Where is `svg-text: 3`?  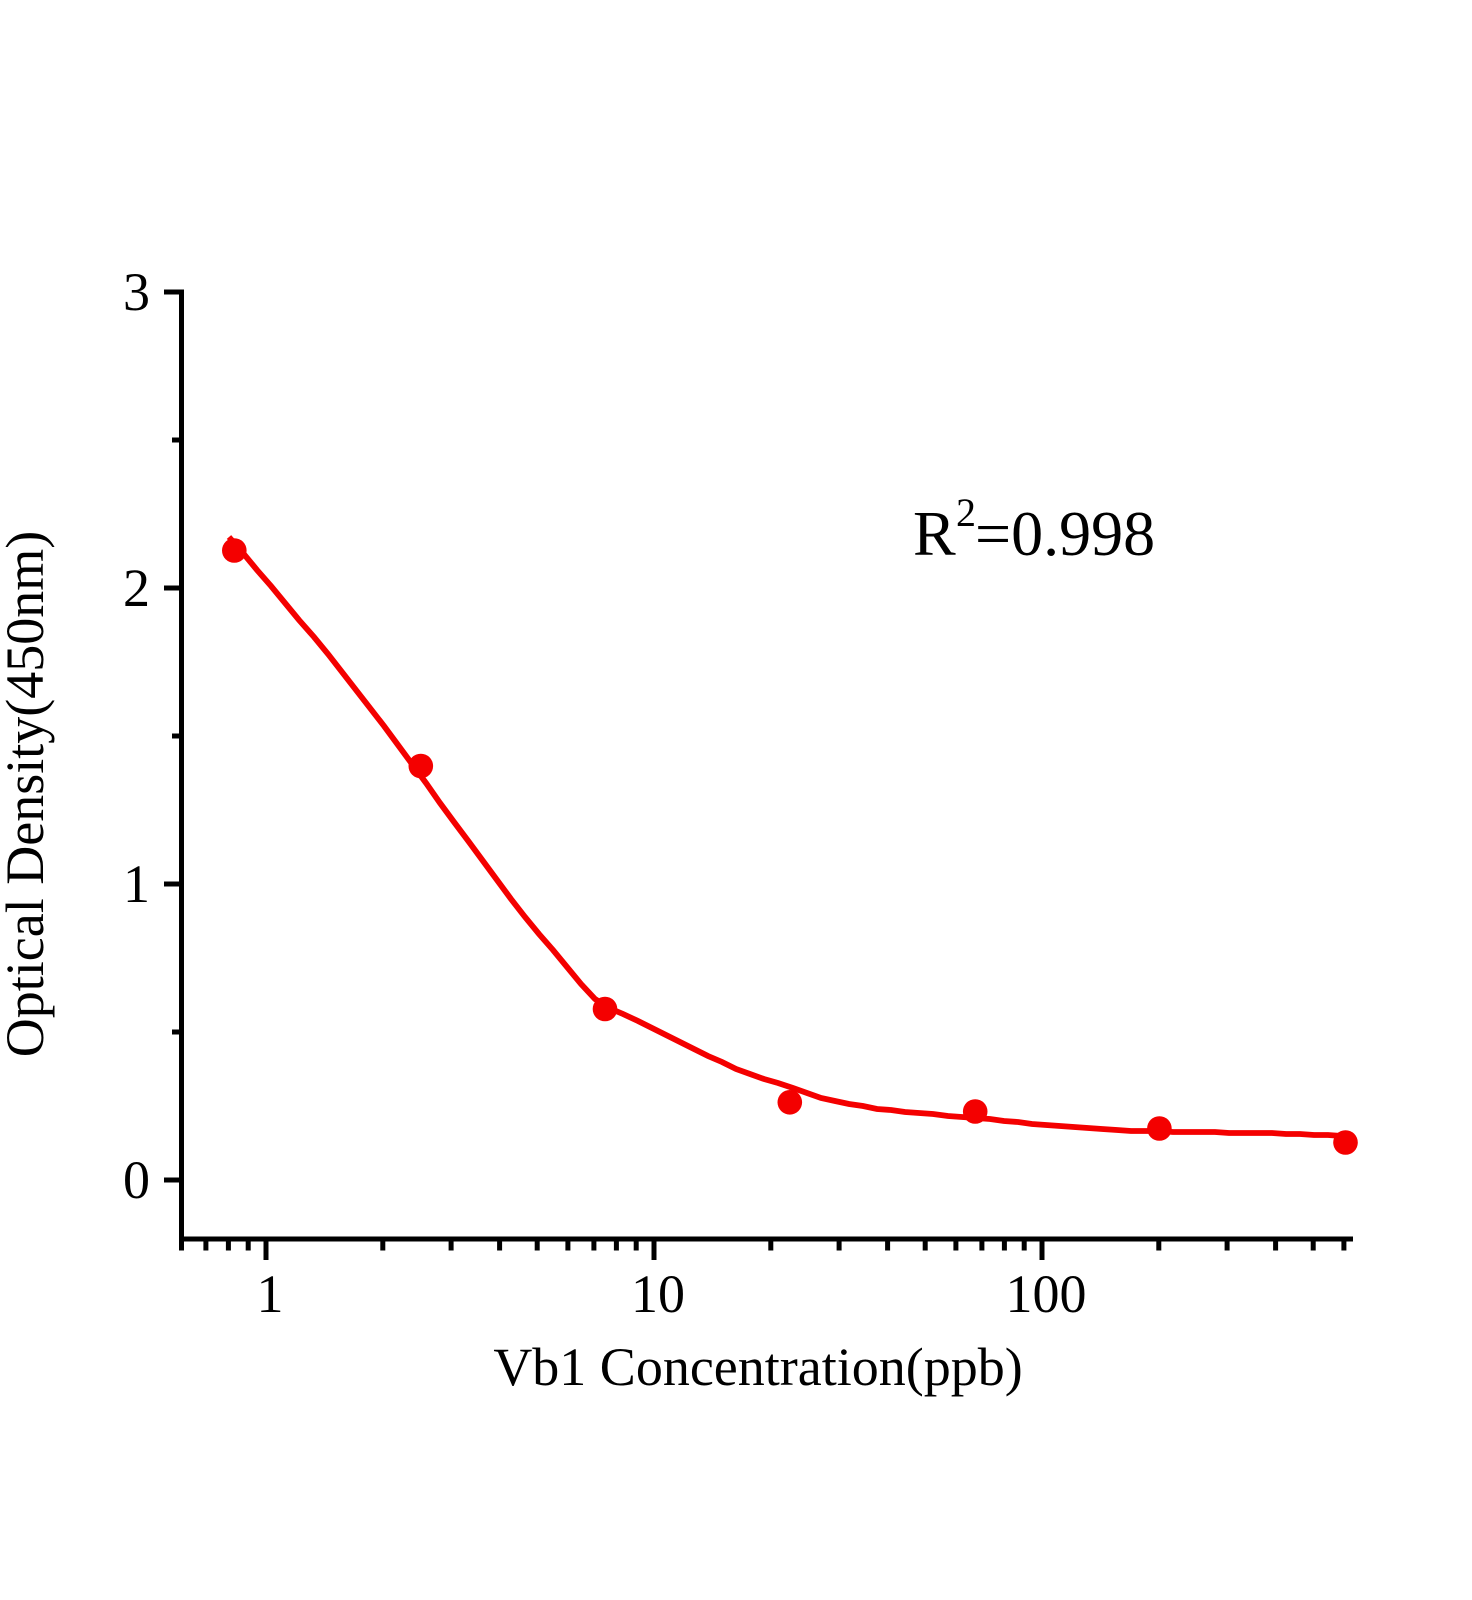
svg-text: 3 is located at coordinates (136, 292).